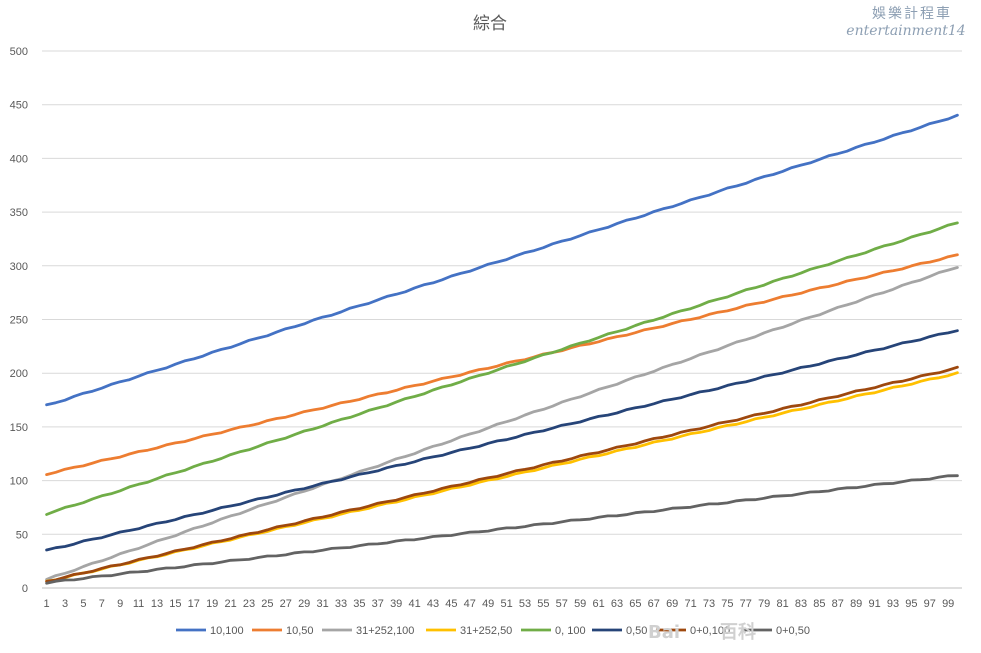 The width and height of the screenshot is (981, 653). What do you see at coordinates (212, 604) in the screenshot?
I see `x-tick-label: 19` at bounding box center [212, 604].